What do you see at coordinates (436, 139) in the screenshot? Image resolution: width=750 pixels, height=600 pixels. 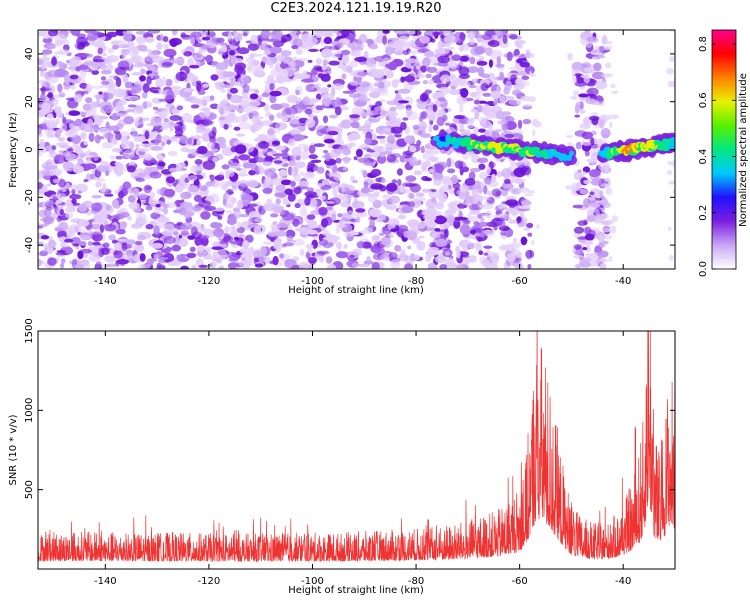 I see `signal-blob` at bounding box center [436, 139].